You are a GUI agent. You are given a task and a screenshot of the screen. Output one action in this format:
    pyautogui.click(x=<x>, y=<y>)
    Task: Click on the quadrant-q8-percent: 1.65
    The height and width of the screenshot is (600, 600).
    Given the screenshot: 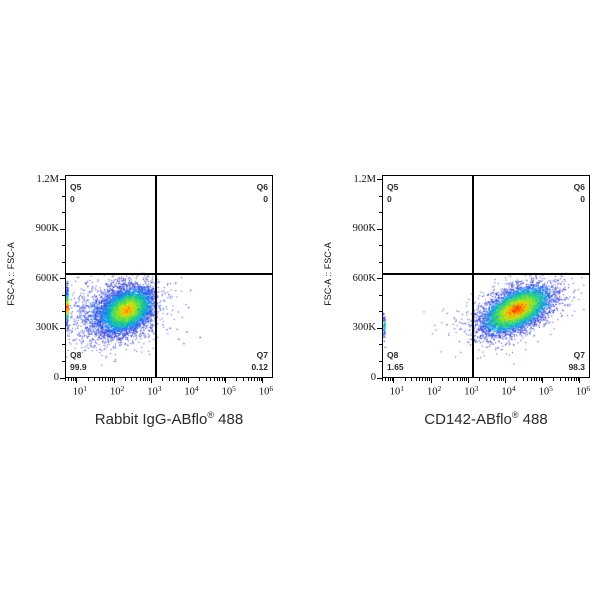 What is the action you would take?
    pyautogui.click(x=395, y=367)
    